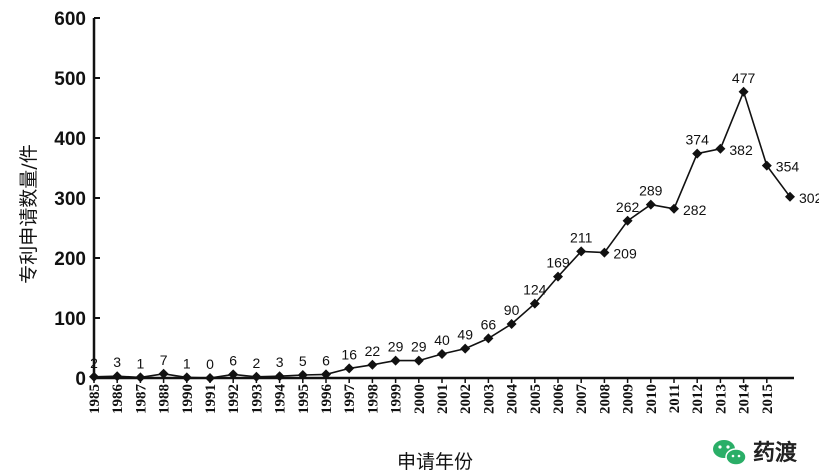 The height and width of the screenshot is (473, 819). Describe the element at coordinates (698, 399) in the screenshot. I see `x-tick-label: 2012` at that location.